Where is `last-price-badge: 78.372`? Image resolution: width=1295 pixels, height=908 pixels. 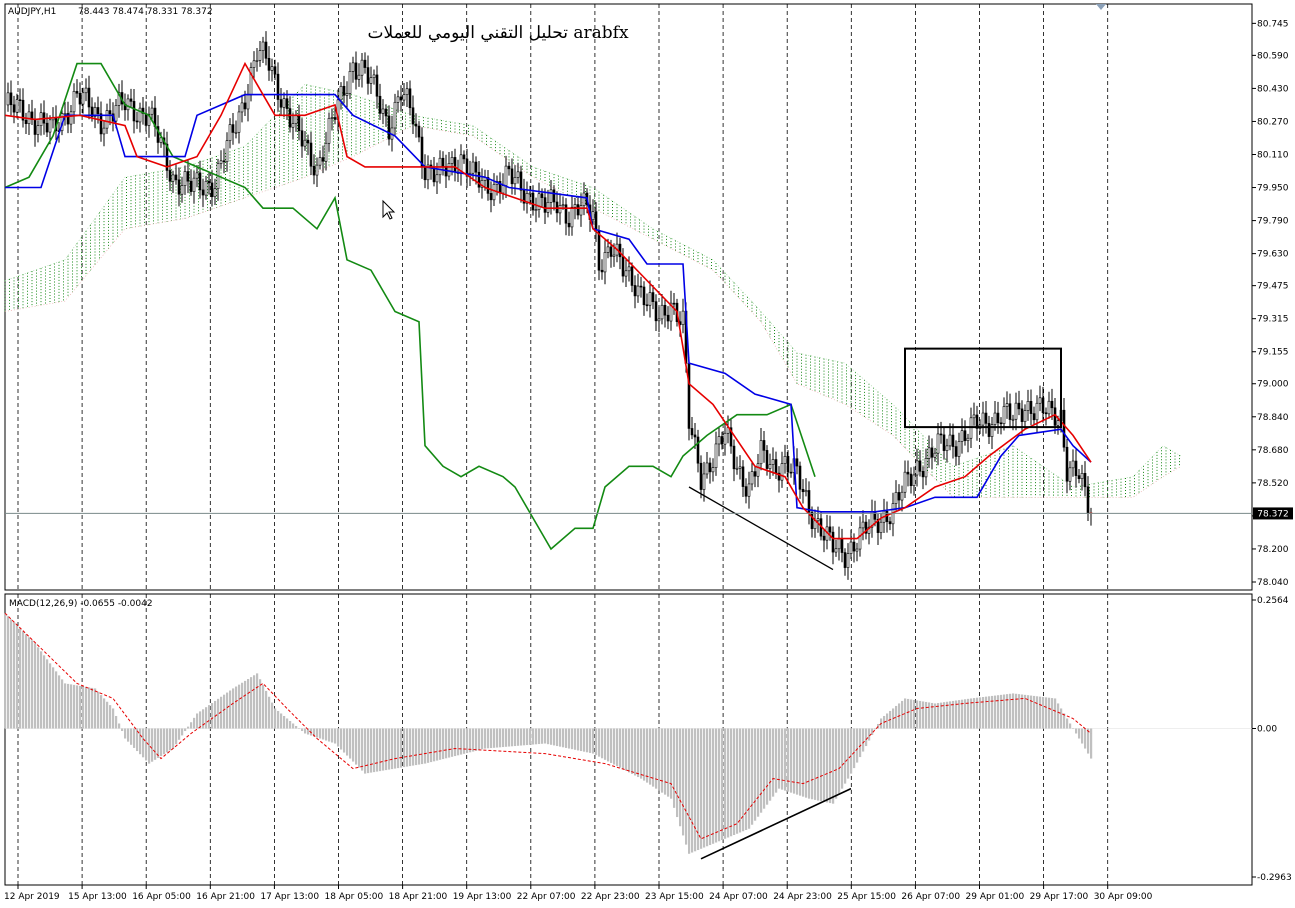
last-price-badge: 78.372 is located at coordinates (1273, 513).